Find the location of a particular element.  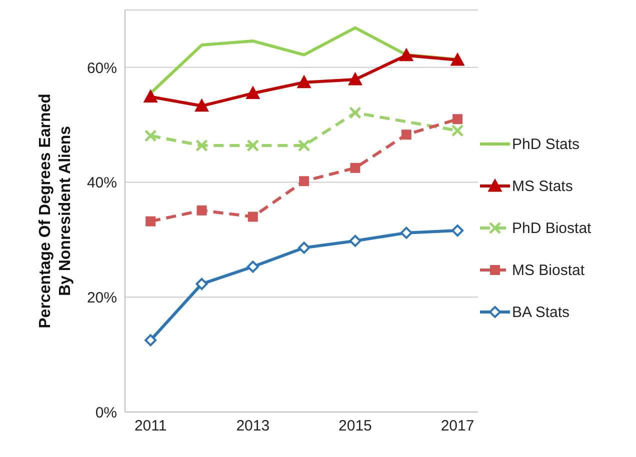

legend-label: PhD Stats is located at coordinates (546, 144).